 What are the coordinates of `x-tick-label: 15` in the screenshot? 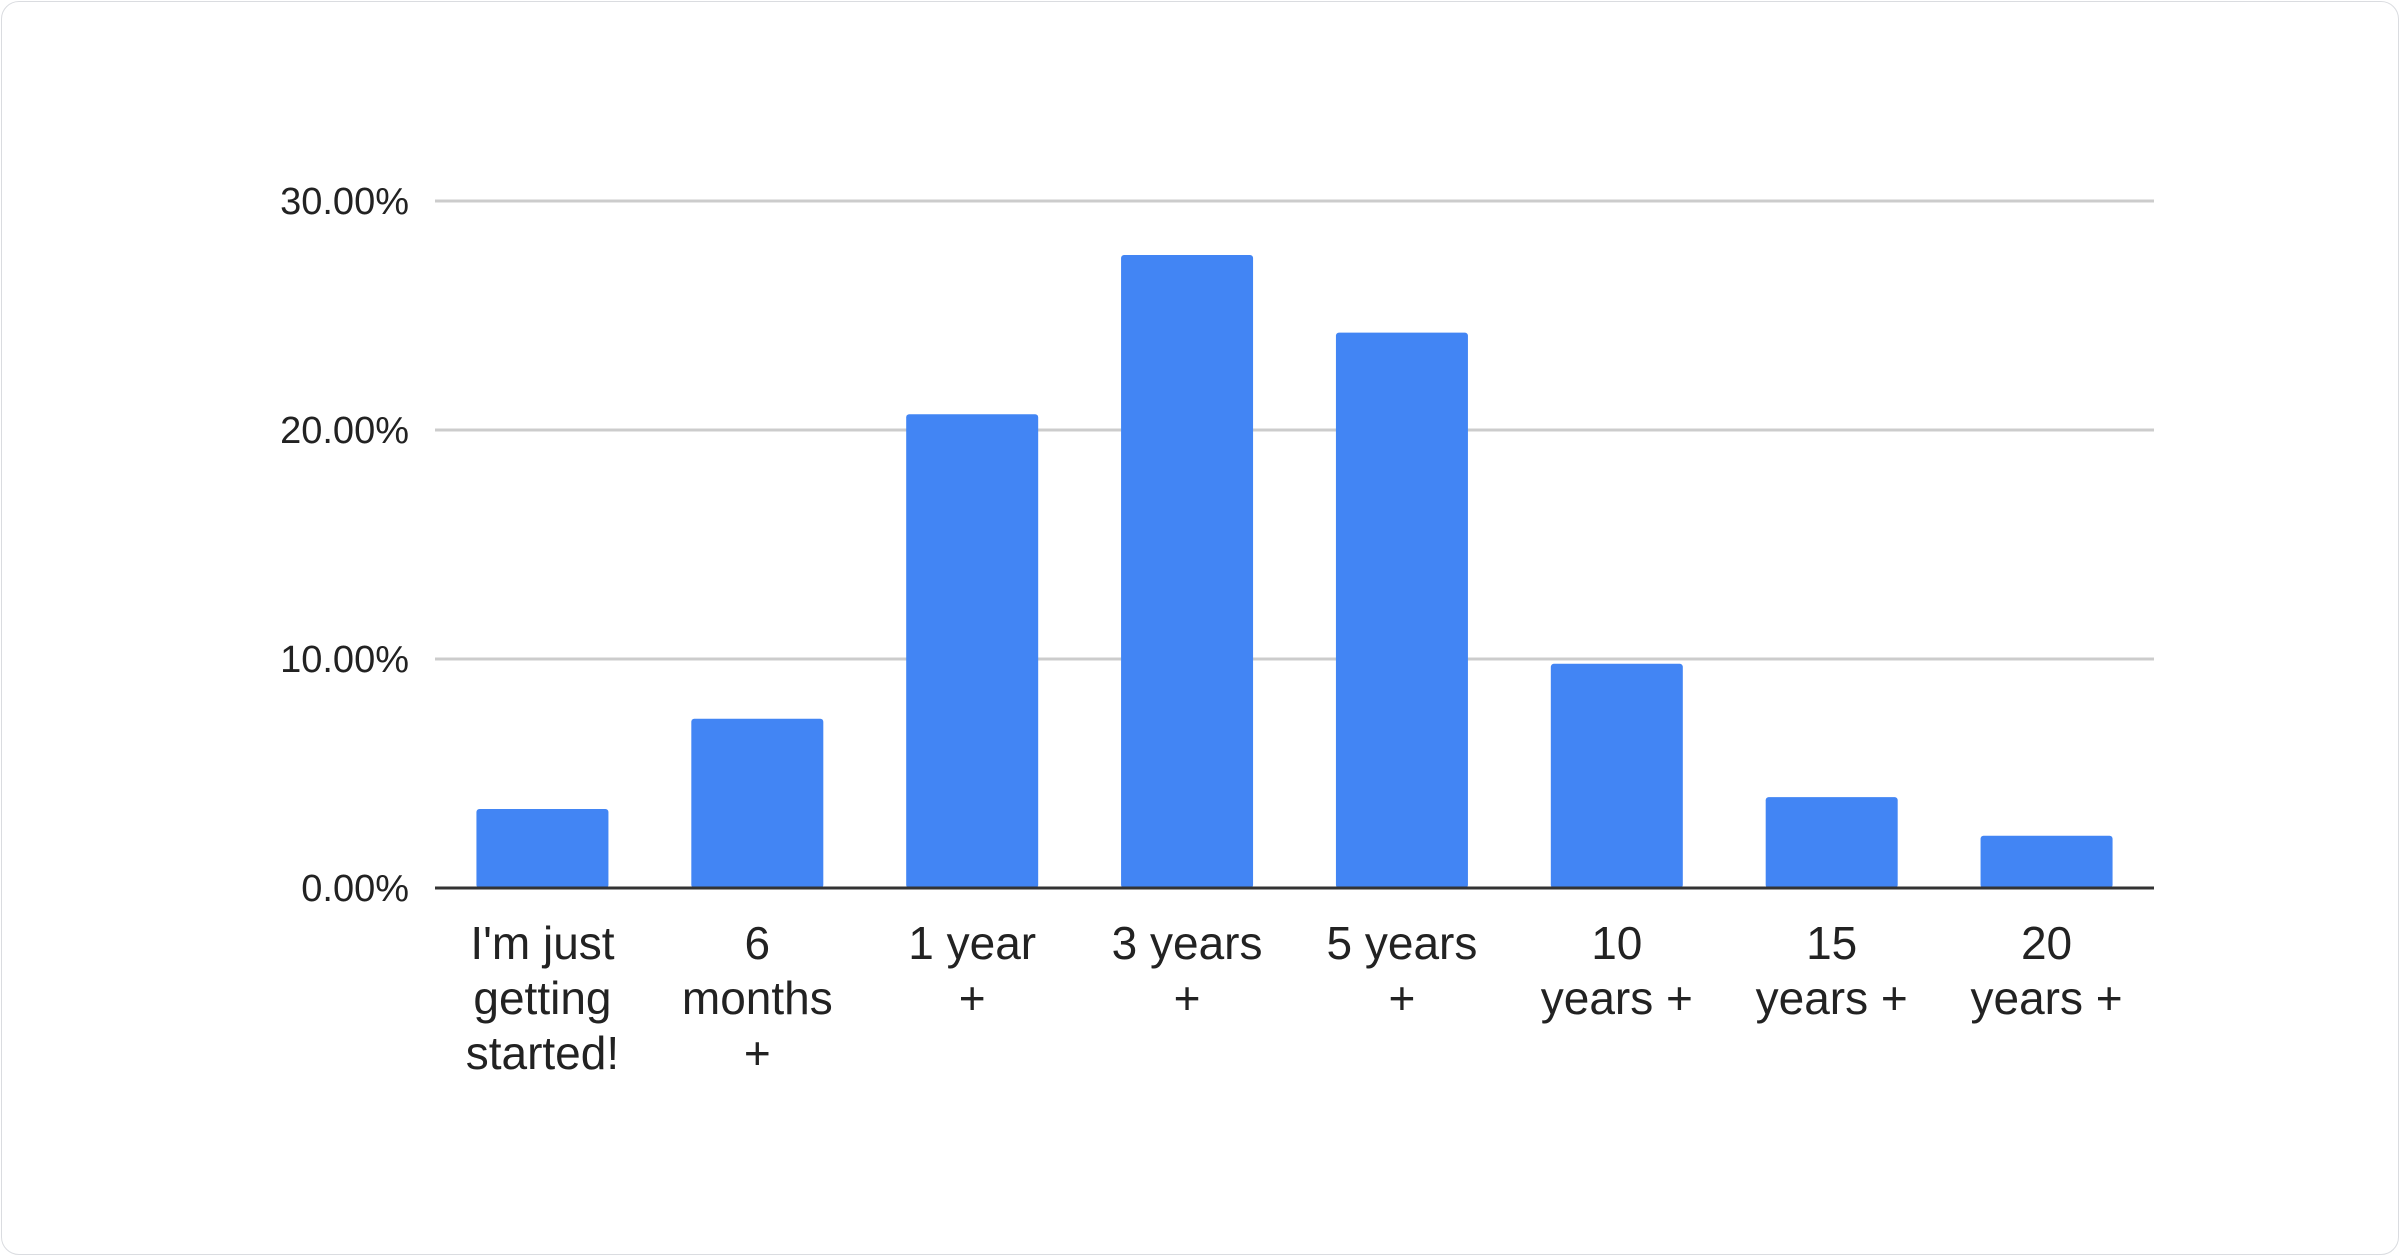 It's located at (1831, 943).